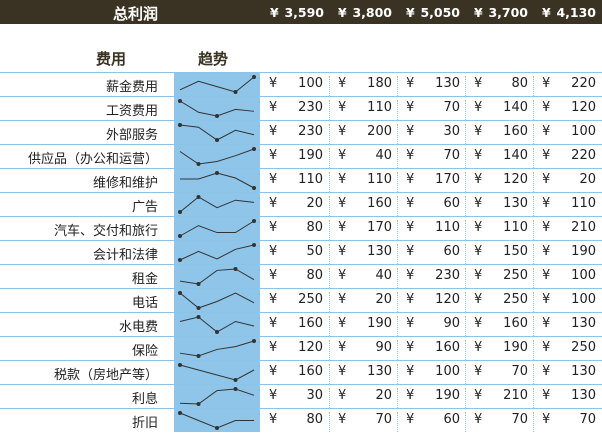  Describe the element at coordinates (213, 59) in the screenshot. I see `trend-column-header: 趋势` at that location.